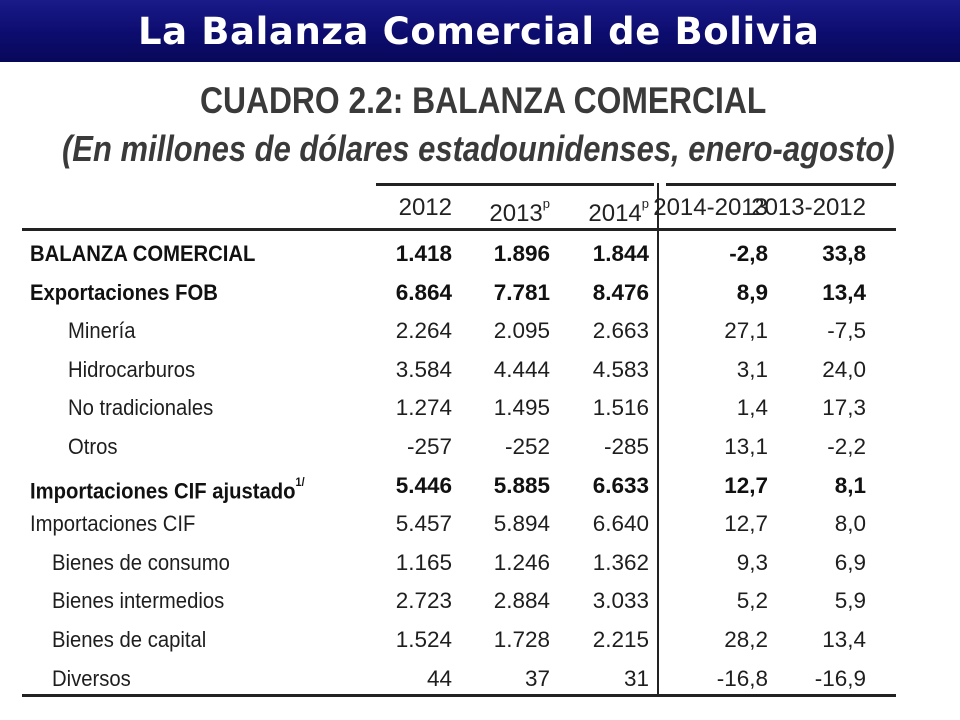  What do you see at coordinates (480, 640) in the screenshot?
I see `table-row: Bienes de capital 1.524 1.728 2.215 28,2 13,4` at bounding box center [480, 640].